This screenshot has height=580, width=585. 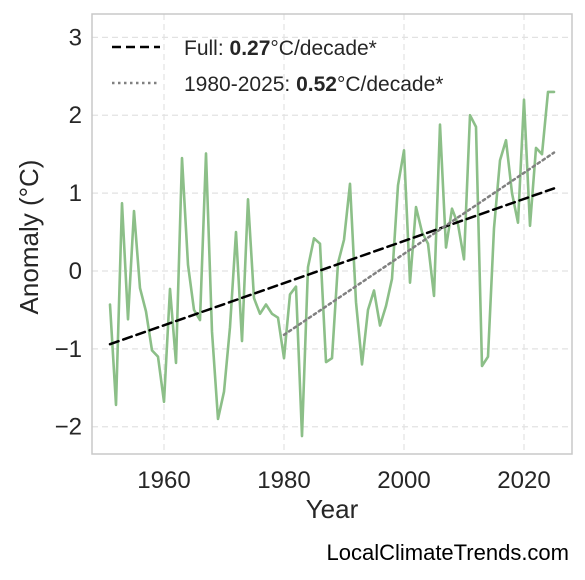 What do you see at coordinates (323, 48) in the screenshot?
I see `legend-full-suffix: °C/decade*` at bounding box center [323, 48].